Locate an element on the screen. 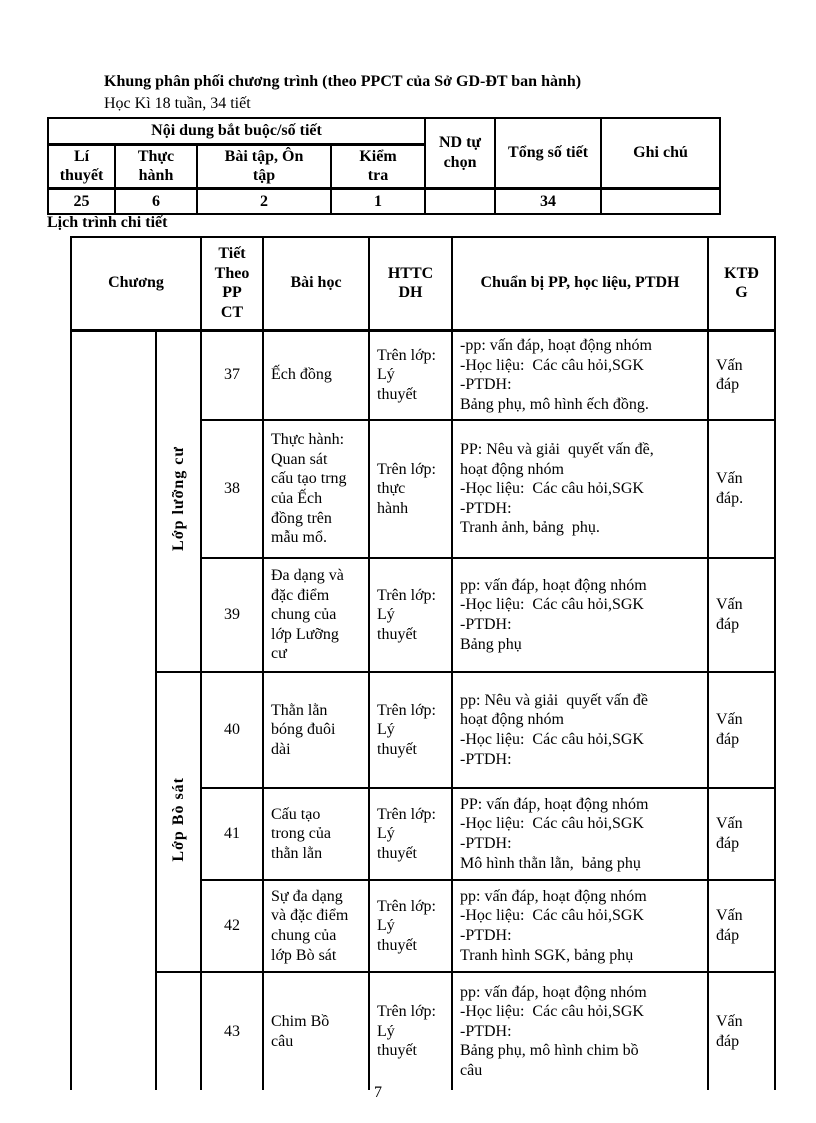  cell-assessment-40: Vấn đáp is located at coordinates (741, 730).